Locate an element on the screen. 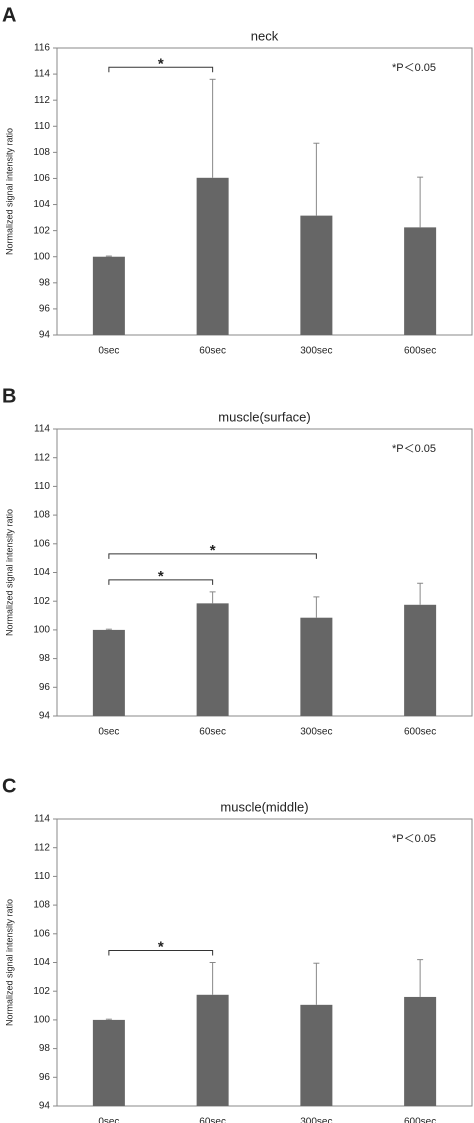 The height and width of the screenshot is (1123, 474). chart-title: neck is located at coordinates (265, 35).